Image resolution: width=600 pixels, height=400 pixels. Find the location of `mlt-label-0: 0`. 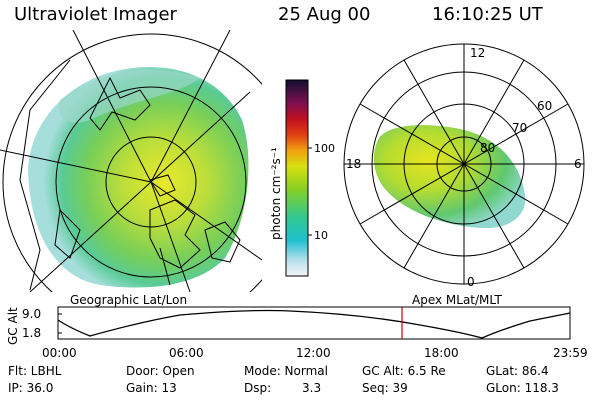

mlt-label-0: 0 is located at coordinates (471, 282).